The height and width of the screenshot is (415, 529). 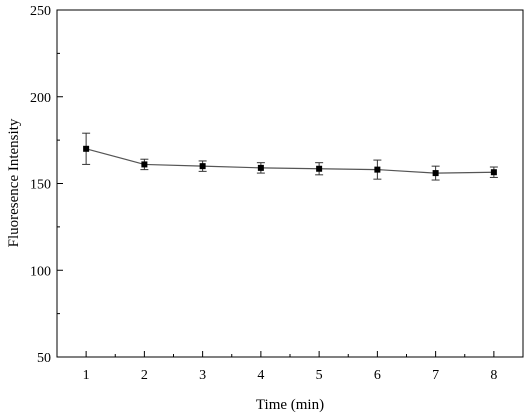 What do you see at coordinates (144, 375) in the screenshot?
I see `x-tick-label: 2` at bounding box center [144, 375].